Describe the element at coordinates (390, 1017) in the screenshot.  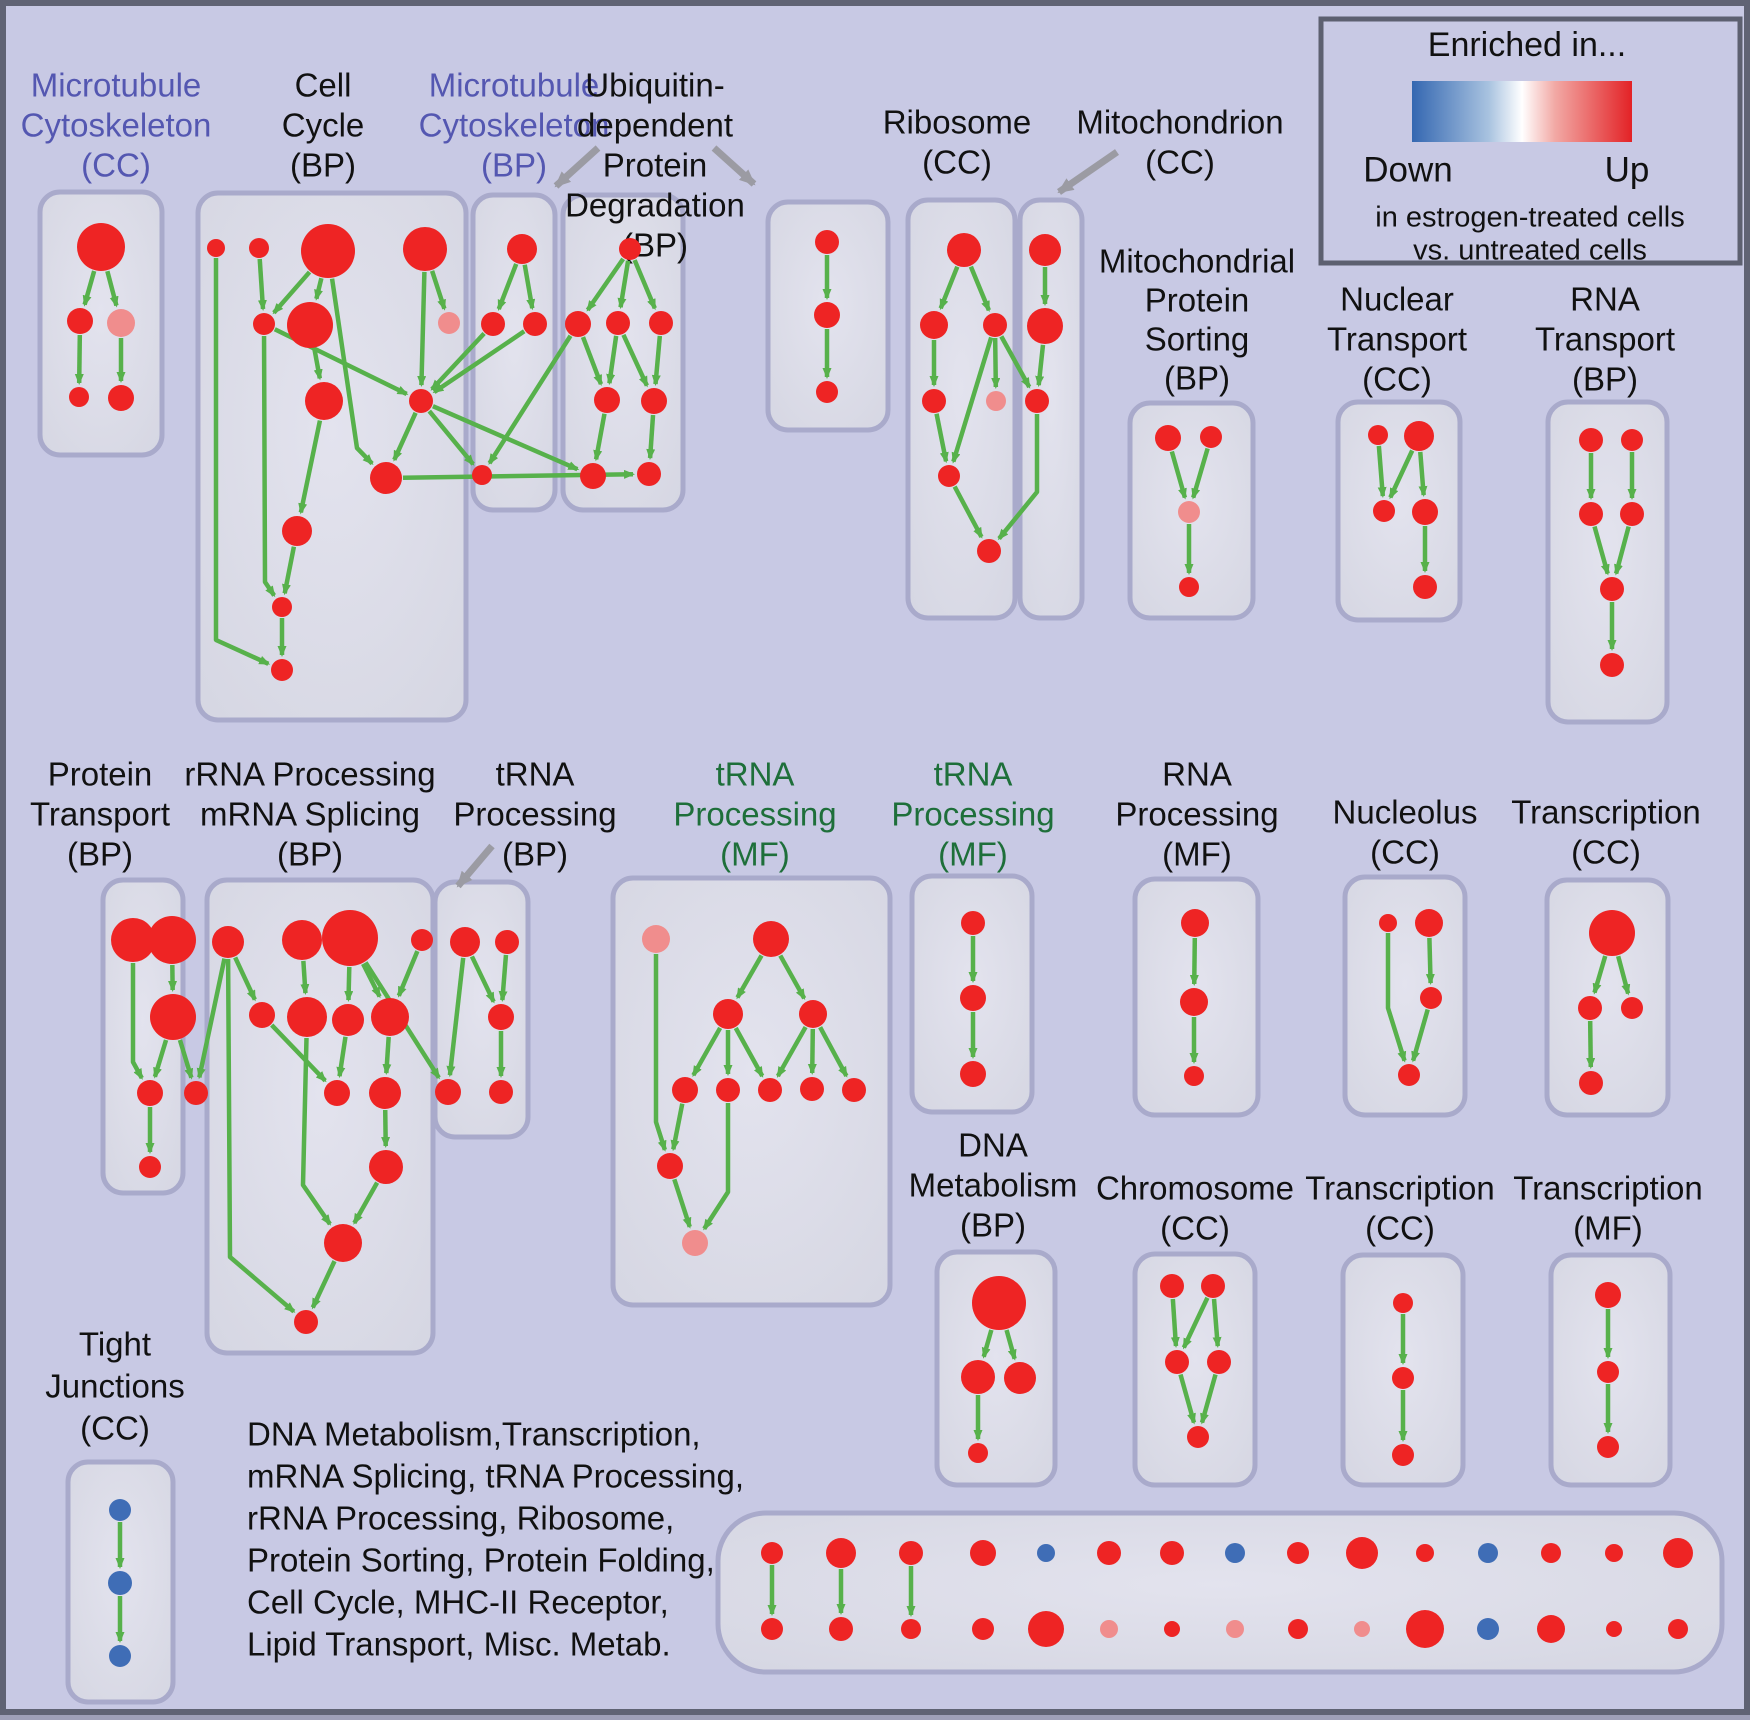
I see `node-rrna-processing-mrna-splicing-bp-h` at that location.